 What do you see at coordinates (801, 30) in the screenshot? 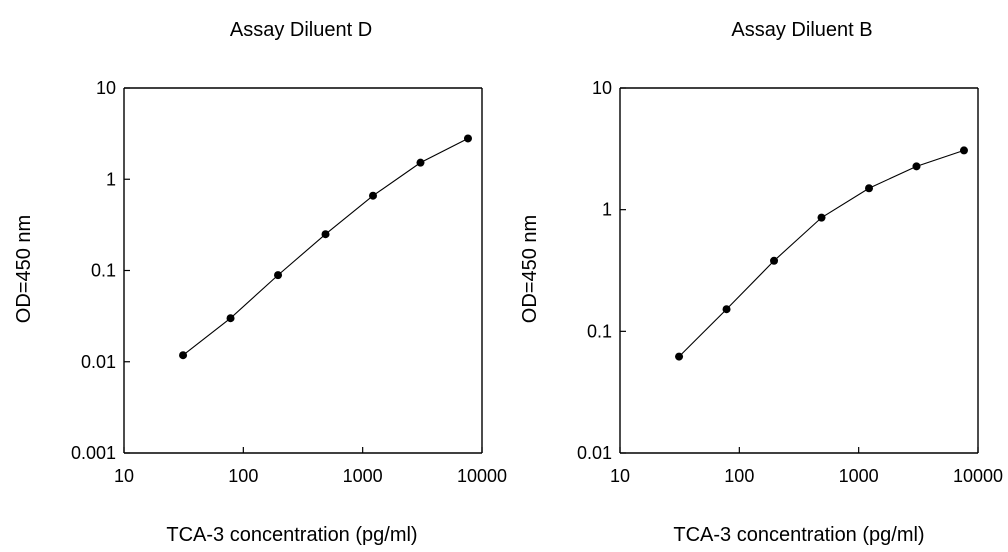
I see `chart-title: Assay Diluent B` at bounding box center [801, 30].